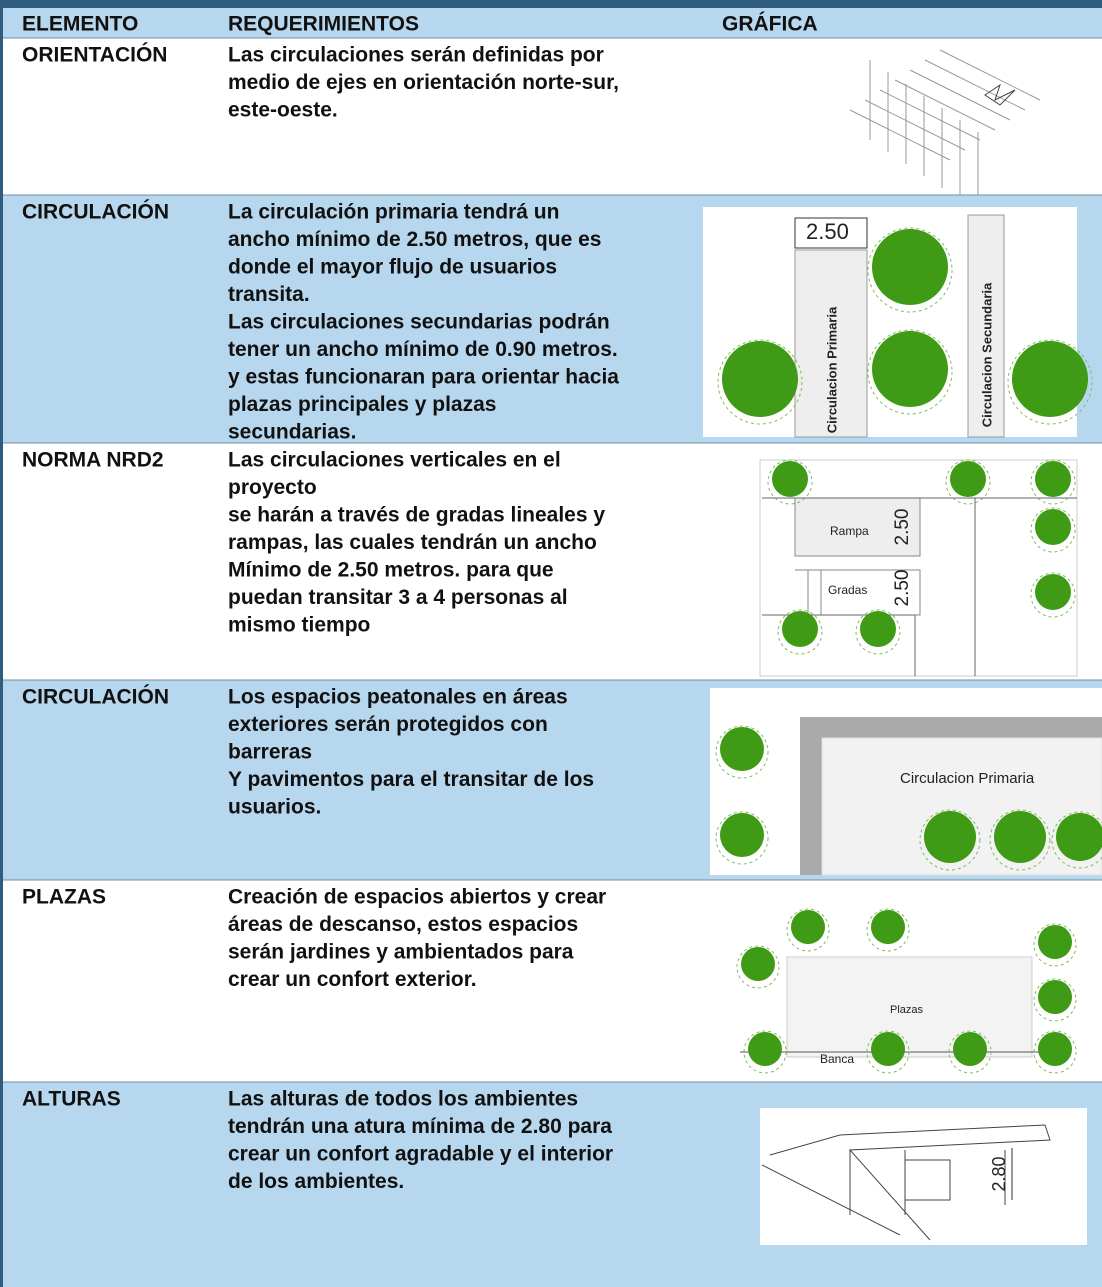 This screenshot has width=1102, height=1287. What do you see at coordinates (416, 55) in the screenshot?
I see `requirement-line: Las circulaciones serán definidas por` at bounding box center [416, 55].